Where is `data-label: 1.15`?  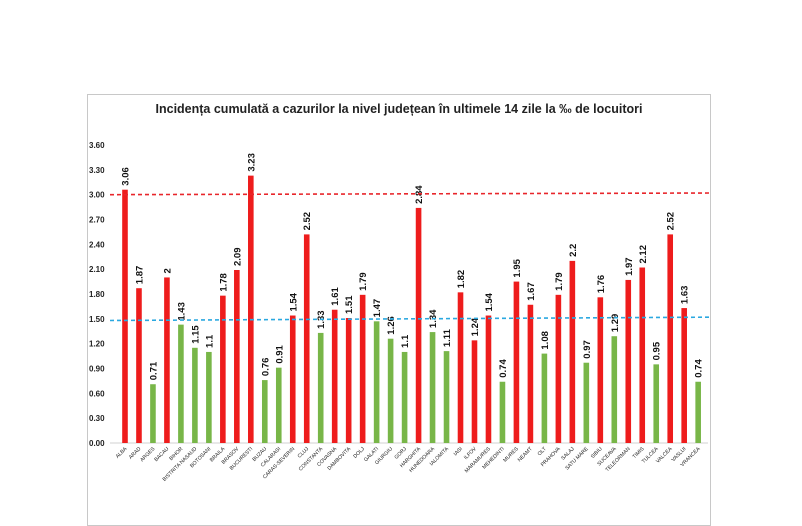 data-label: 1.15 is located at coordinates (195, 334).